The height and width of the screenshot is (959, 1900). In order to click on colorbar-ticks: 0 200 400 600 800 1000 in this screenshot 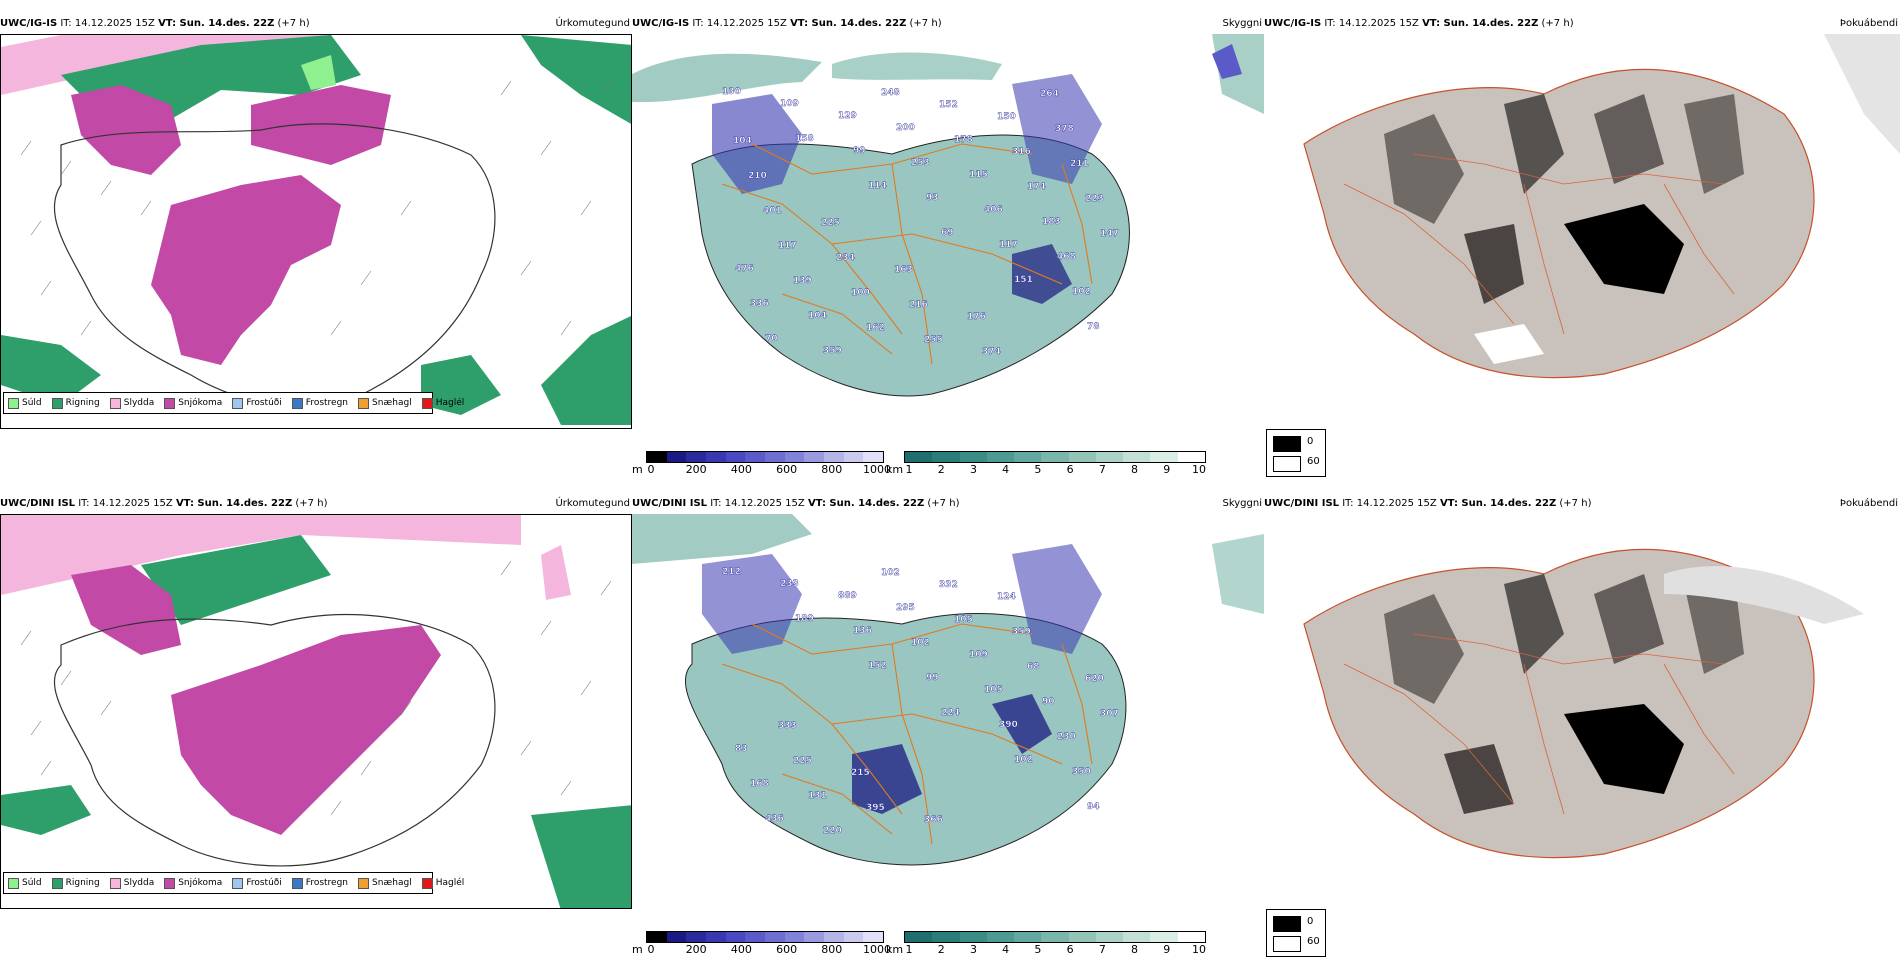, I will do `click(769, 951)`.